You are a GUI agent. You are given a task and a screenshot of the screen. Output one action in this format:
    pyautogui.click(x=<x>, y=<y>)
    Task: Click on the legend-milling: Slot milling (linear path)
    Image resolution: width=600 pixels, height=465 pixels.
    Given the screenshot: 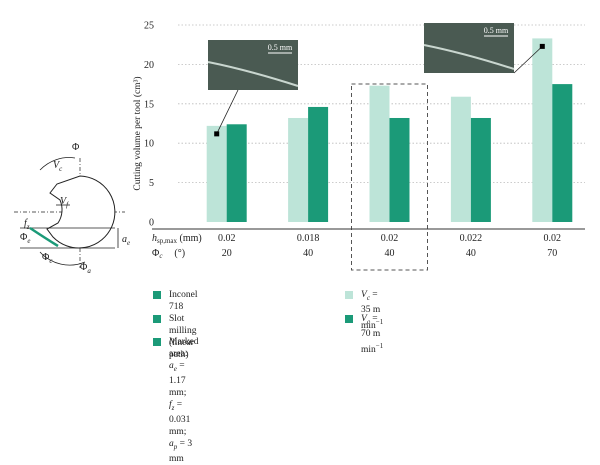 What is the action you would take?
    pyautogui.click(x=174, y=337)
    